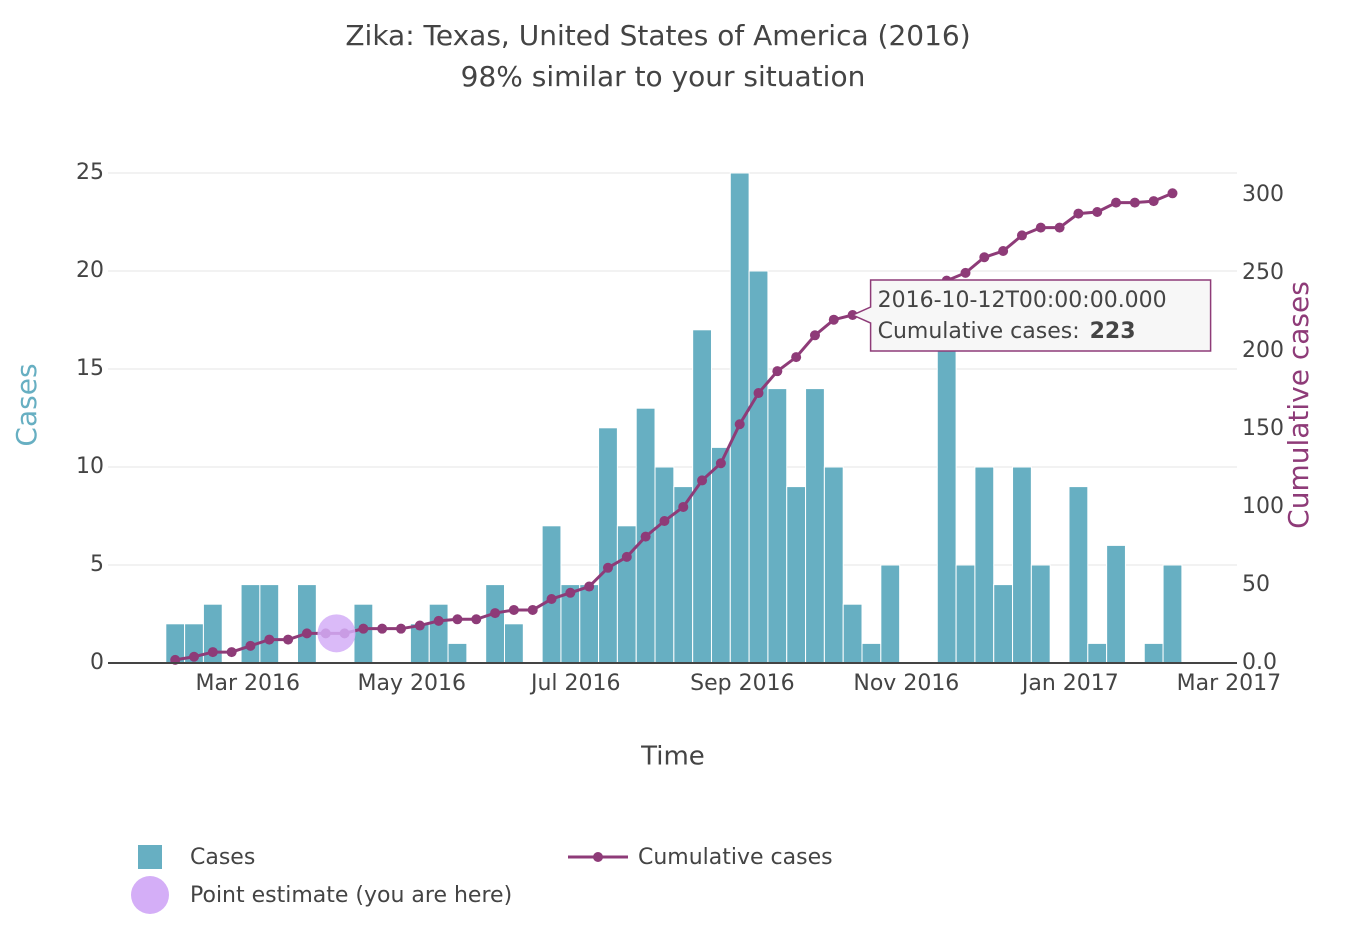  I want to click on legend-label: Cases, so click(222, 857).